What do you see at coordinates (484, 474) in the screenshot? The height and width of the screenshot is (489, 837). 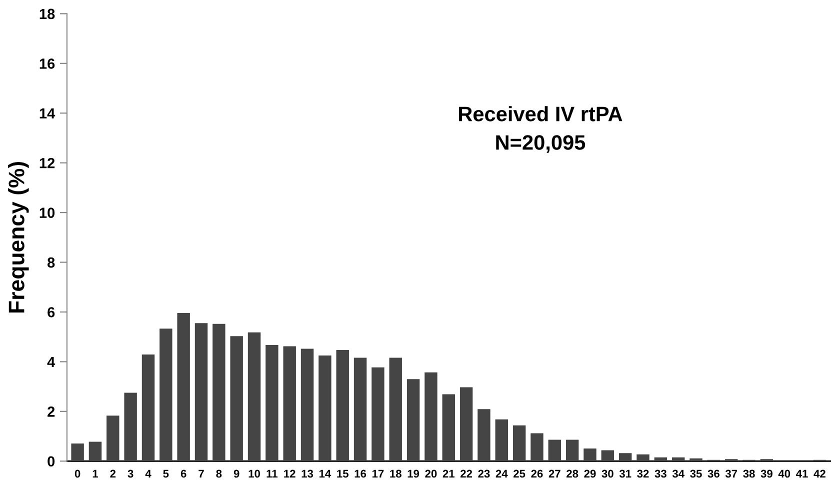 I see `x-tick-label: 23` at bounding box center [484, 474].